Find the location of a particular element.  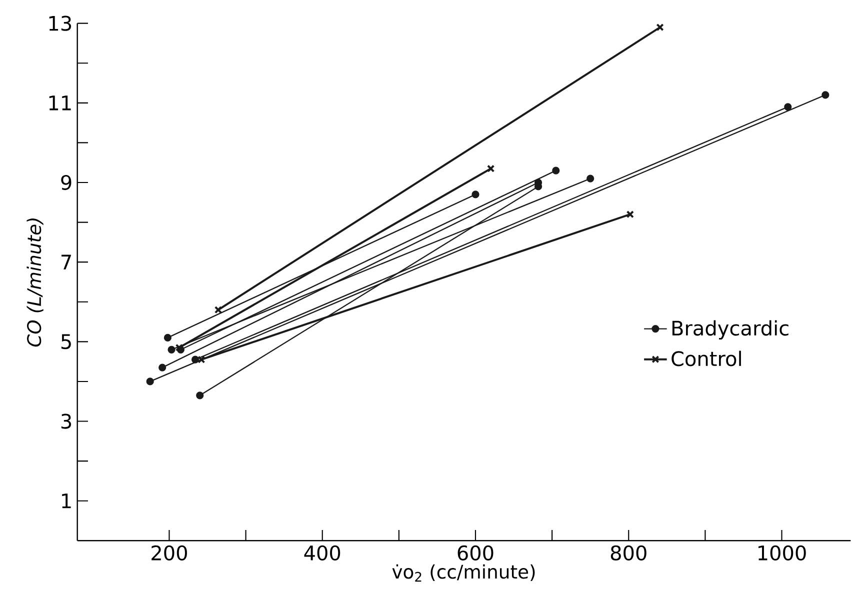

y-tick-label: 9 is located at coordinates (66, 182).